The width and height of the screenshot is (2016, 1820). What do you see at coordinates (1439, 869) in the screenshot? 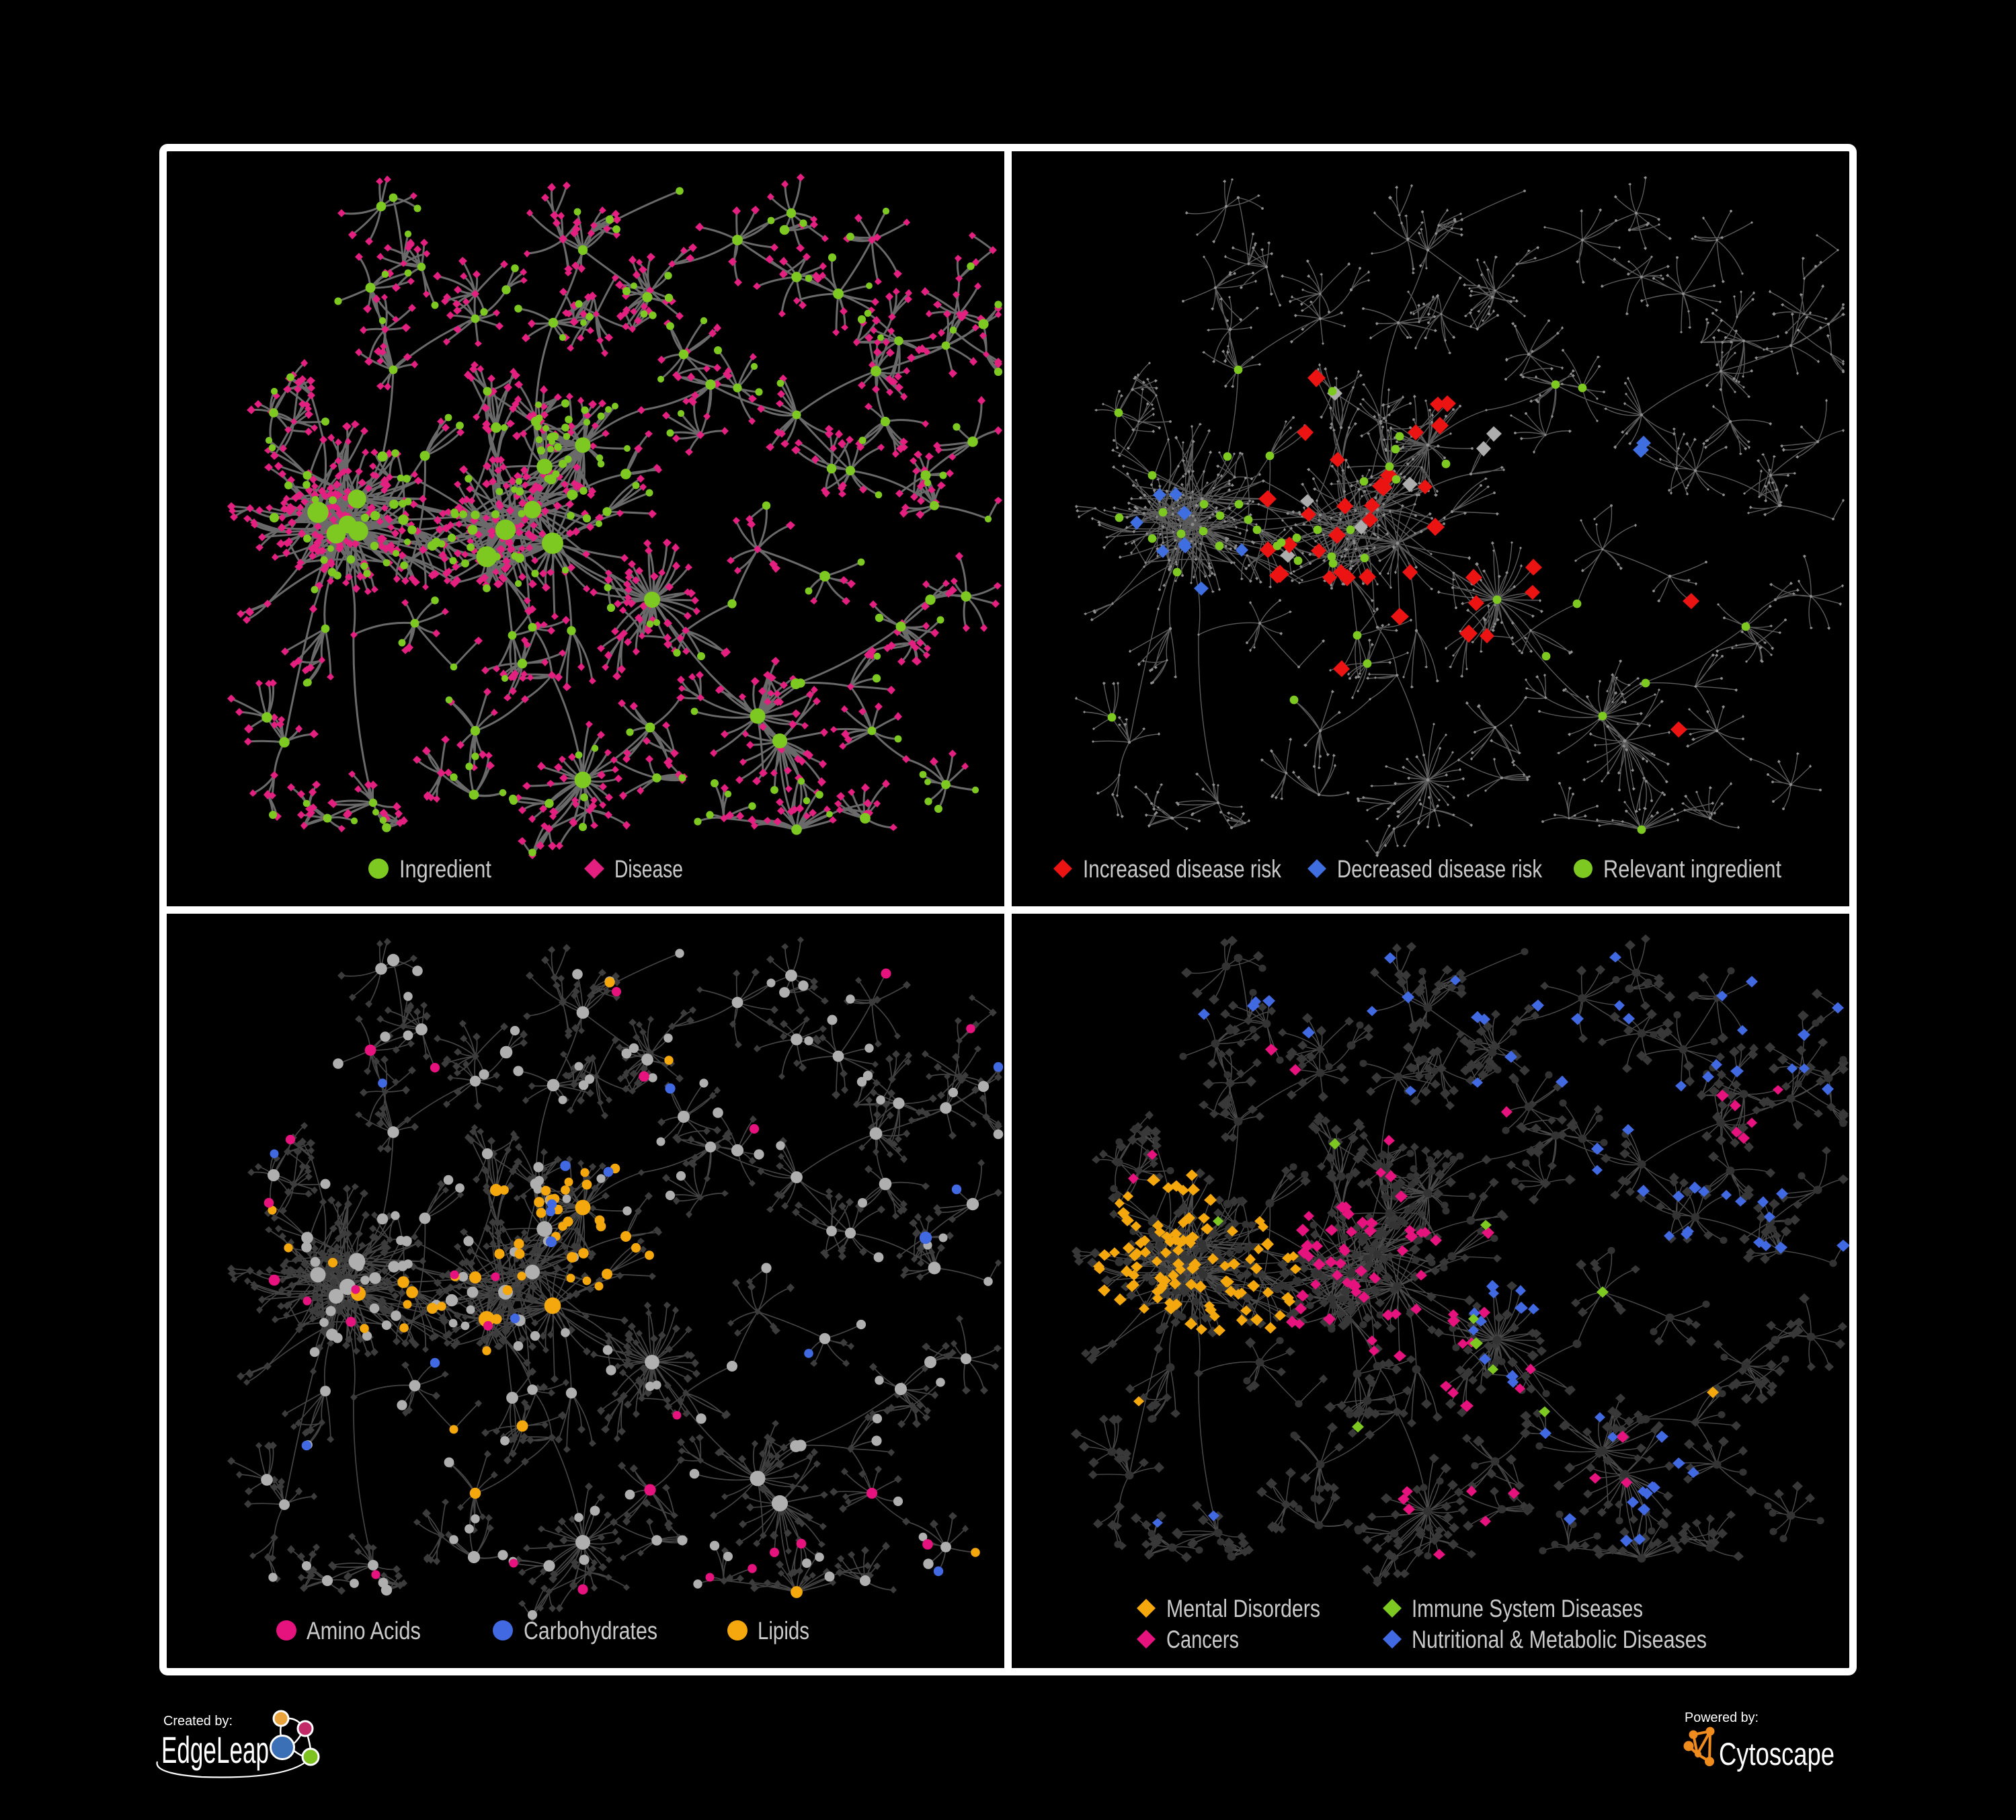
I see `svg-text: Decreased disease risk` at bounding box center [1439, 869].